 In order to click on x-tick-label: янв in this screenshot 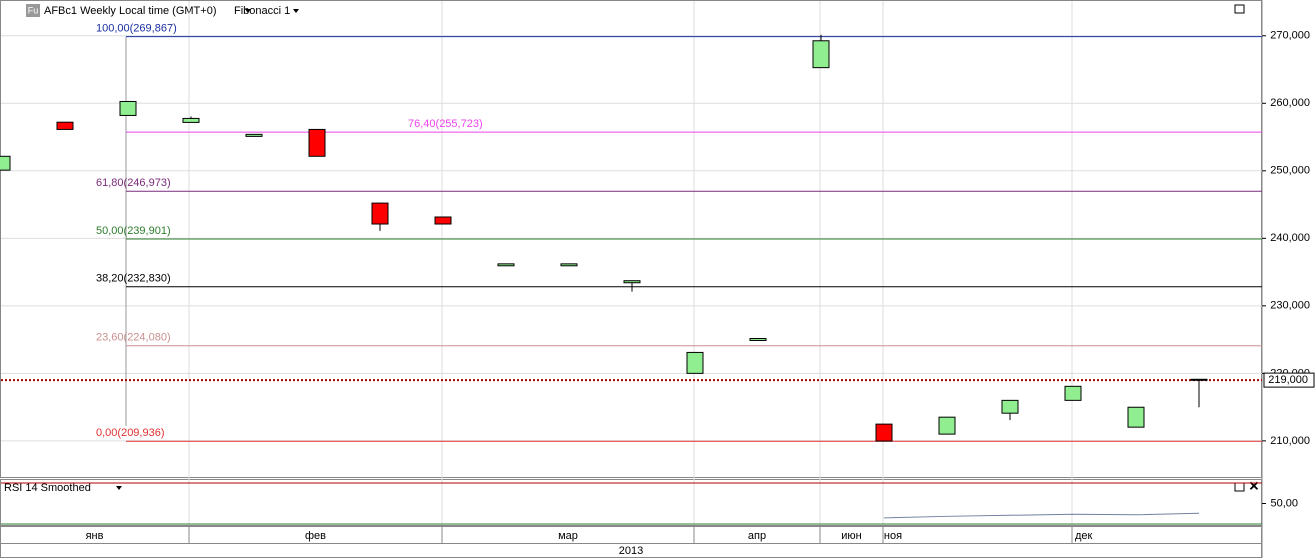, I will do `click(95, 536)`.